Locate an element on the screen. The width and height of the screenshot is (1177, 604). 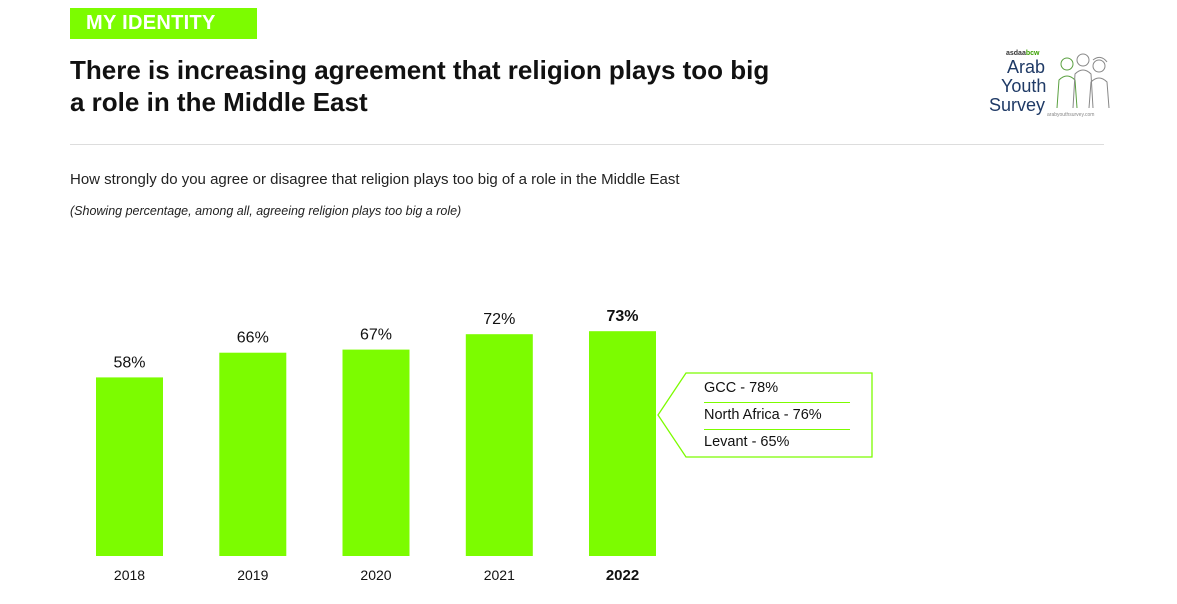
bar-2020 is located at coordinates (376, 452).